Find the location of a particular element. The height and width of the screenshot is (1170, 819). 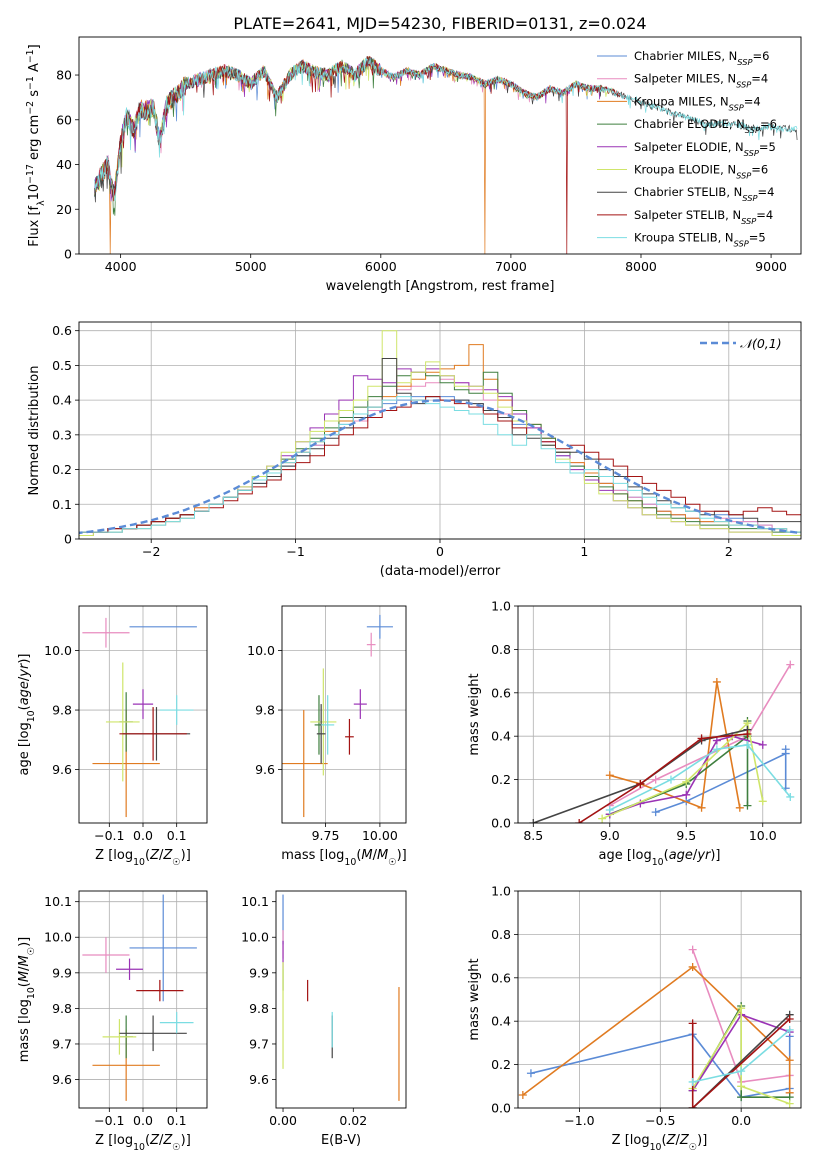

x-tick-label: 2 is located at coordinates (729, 551).